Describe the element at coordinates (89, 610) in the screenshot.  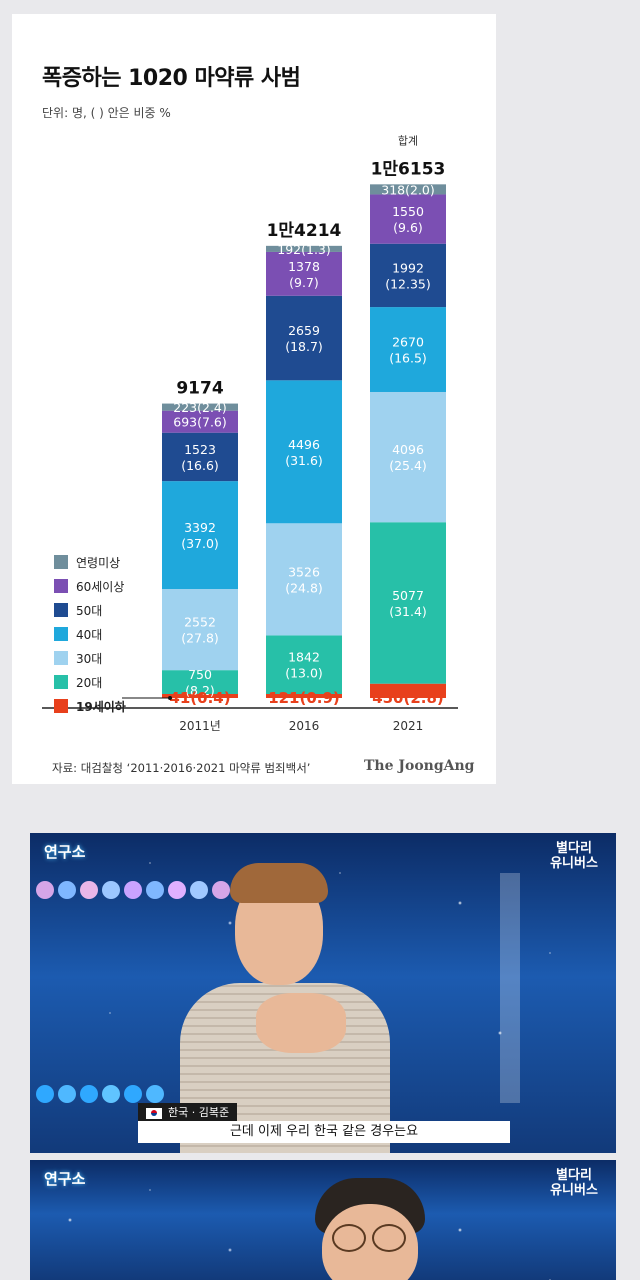
I see `legend-label: 50대` at that location.